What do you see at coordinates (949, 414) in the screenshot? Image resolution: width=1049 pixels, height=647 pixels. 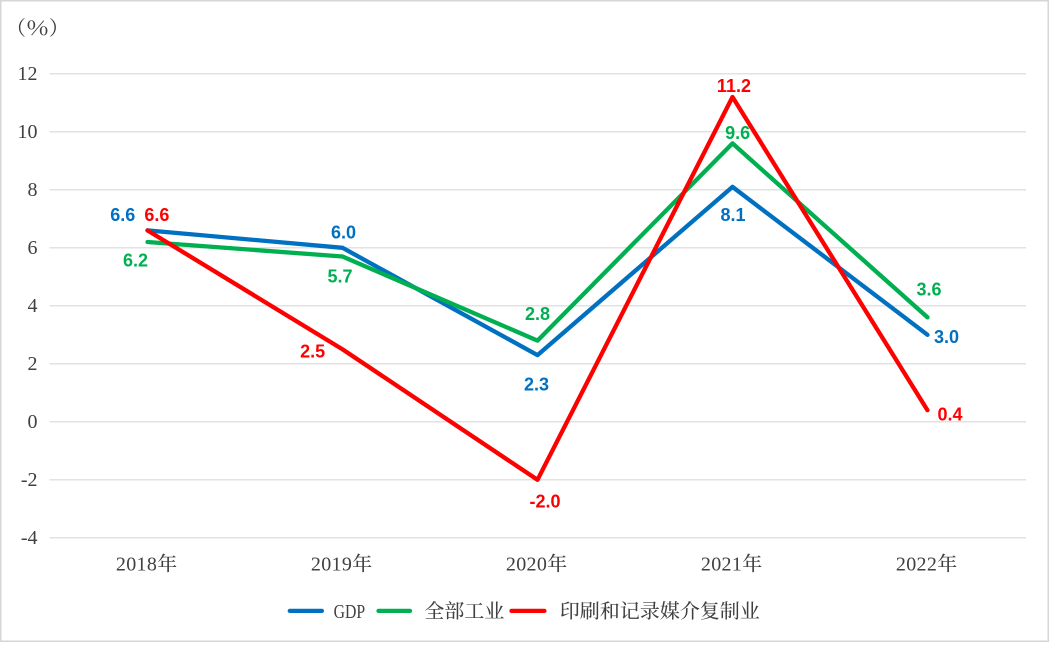 I see `svg-text: 0.4` at bounding box center [949, 414].